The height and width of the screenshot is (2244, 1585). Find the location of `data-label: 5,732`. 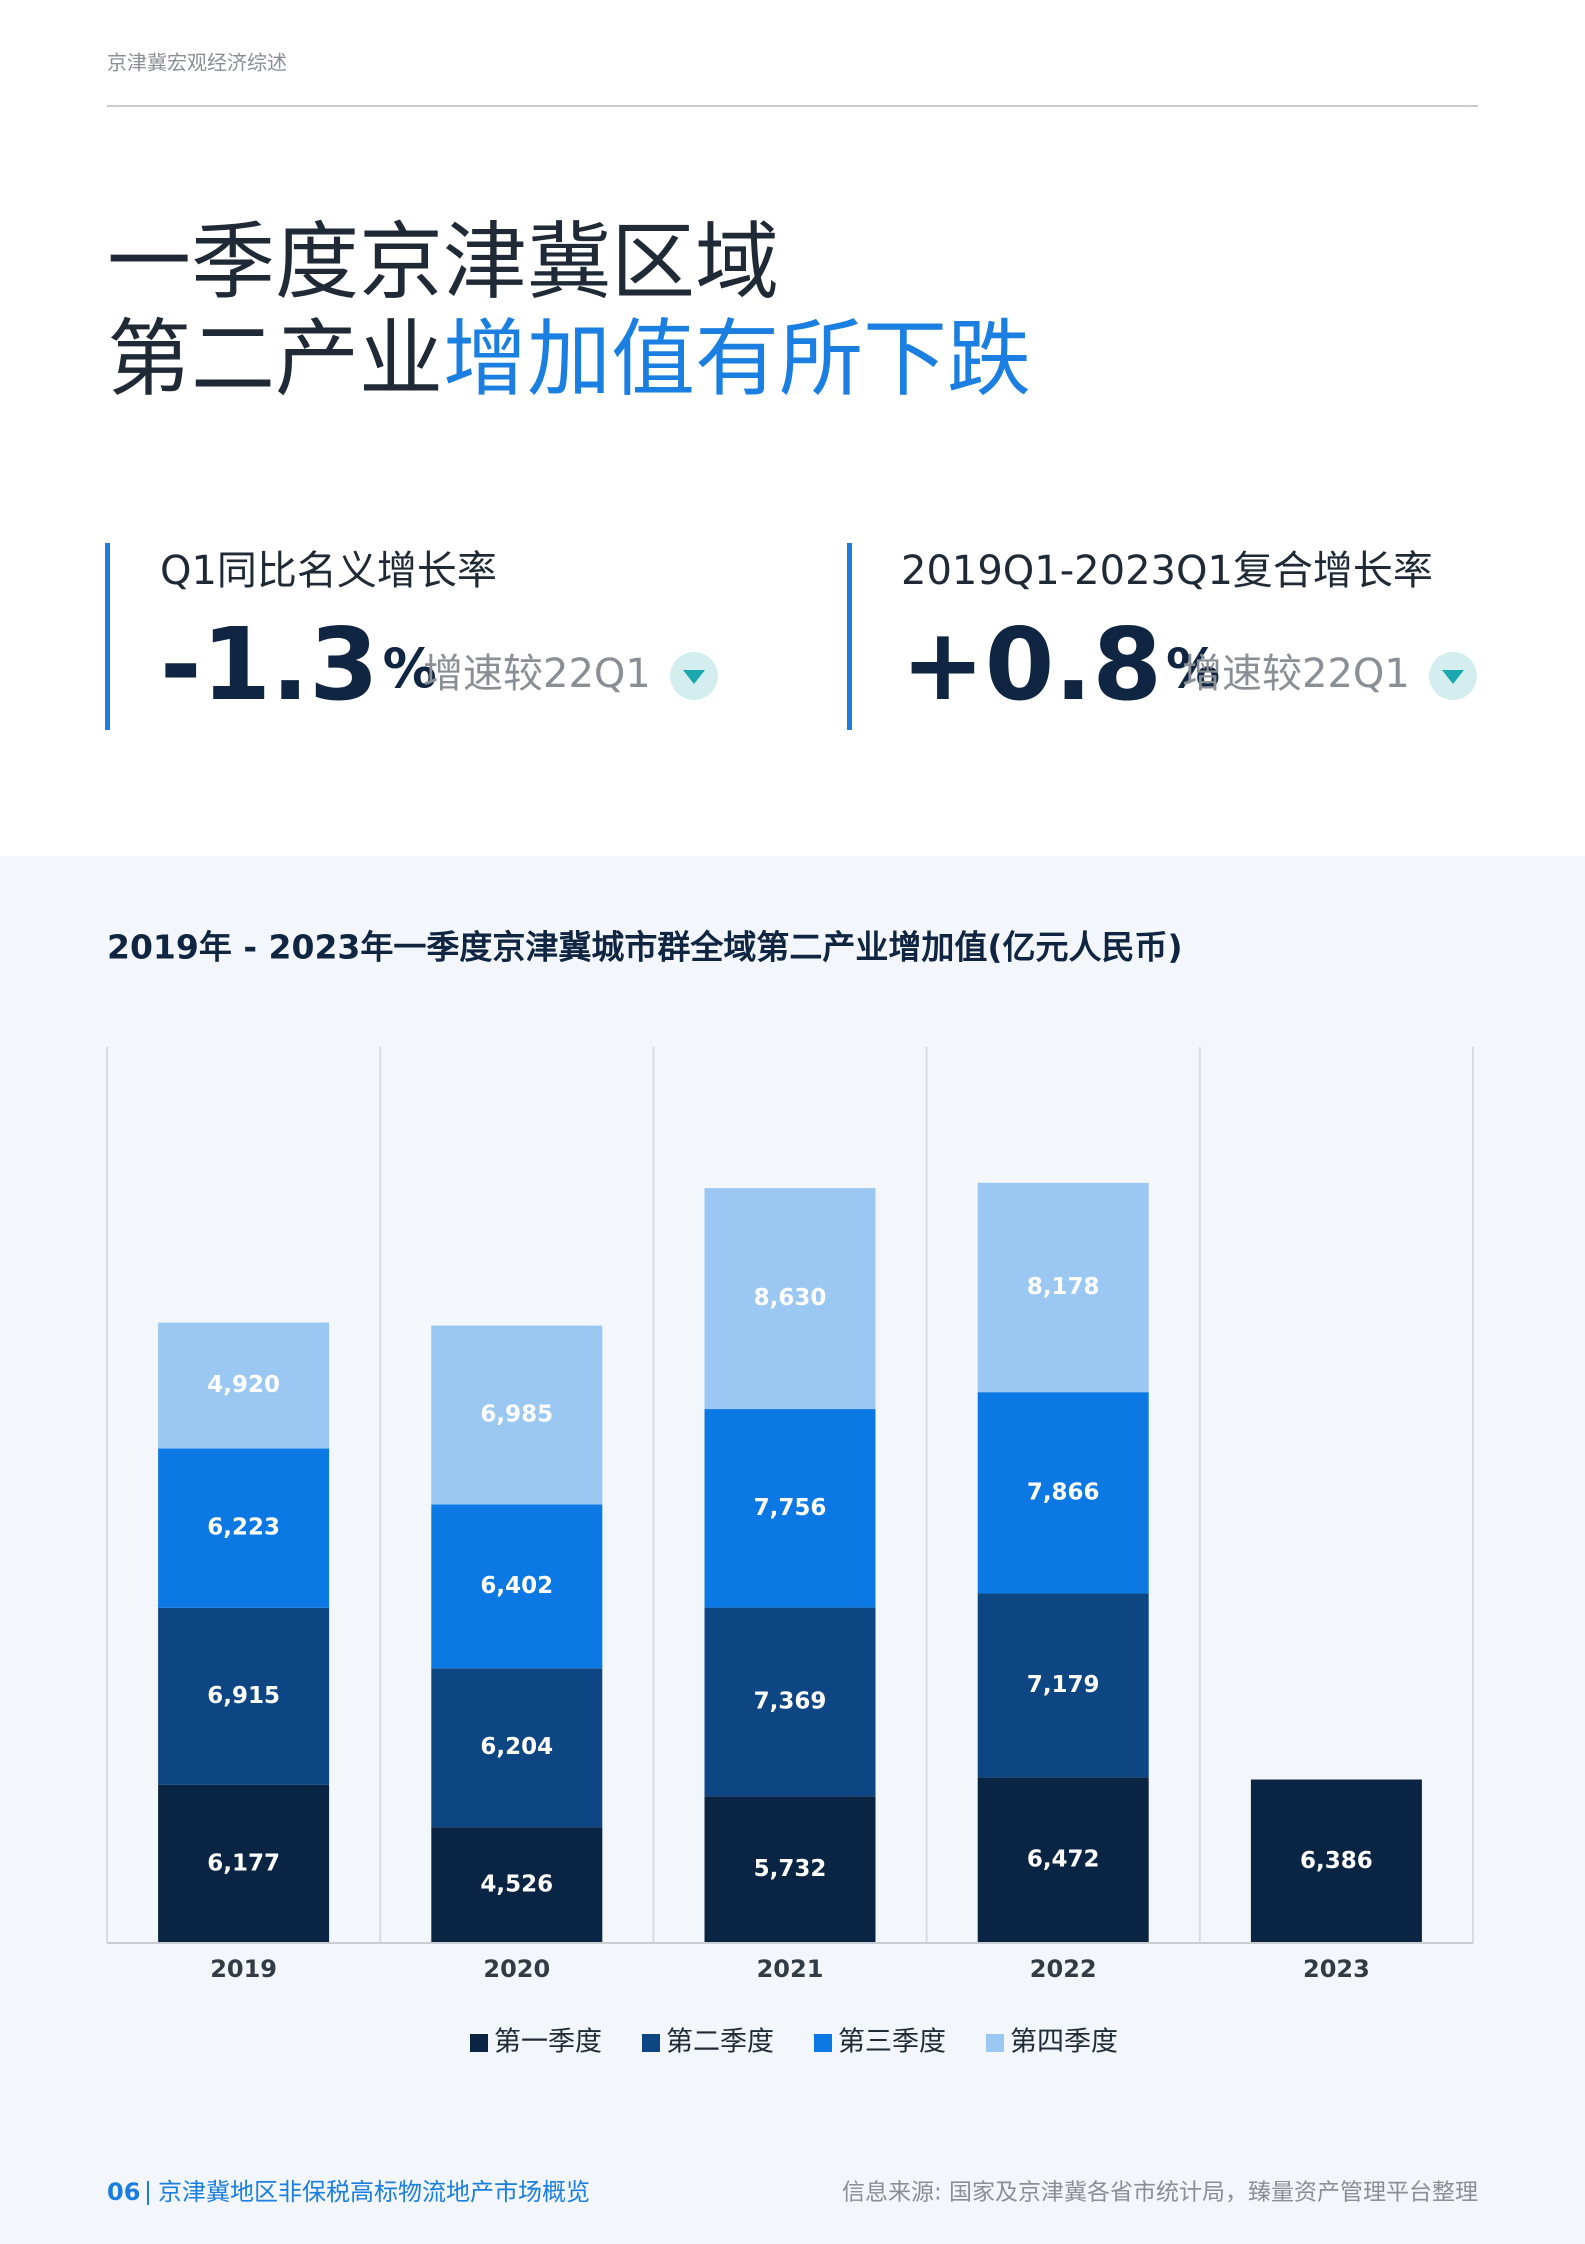

data-label: 5,732 is located at coordinates (790, 1869).